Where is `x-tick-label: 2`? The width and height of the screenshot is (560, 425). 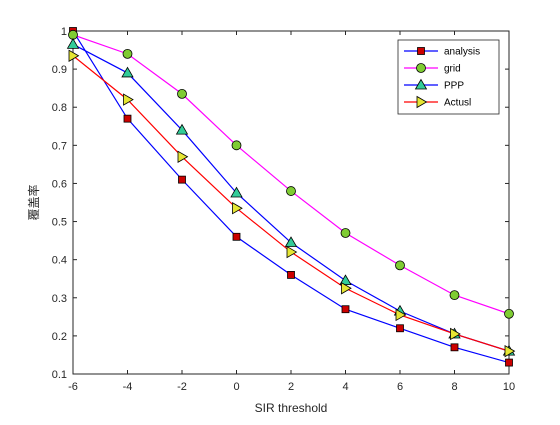
x-tick-label: 2 is located at coordinates (291, 387).